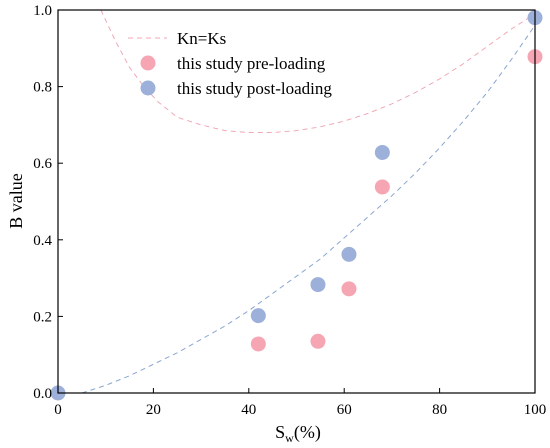  I want to click on y-tick-label-3: 0.6, so click(42, 164).